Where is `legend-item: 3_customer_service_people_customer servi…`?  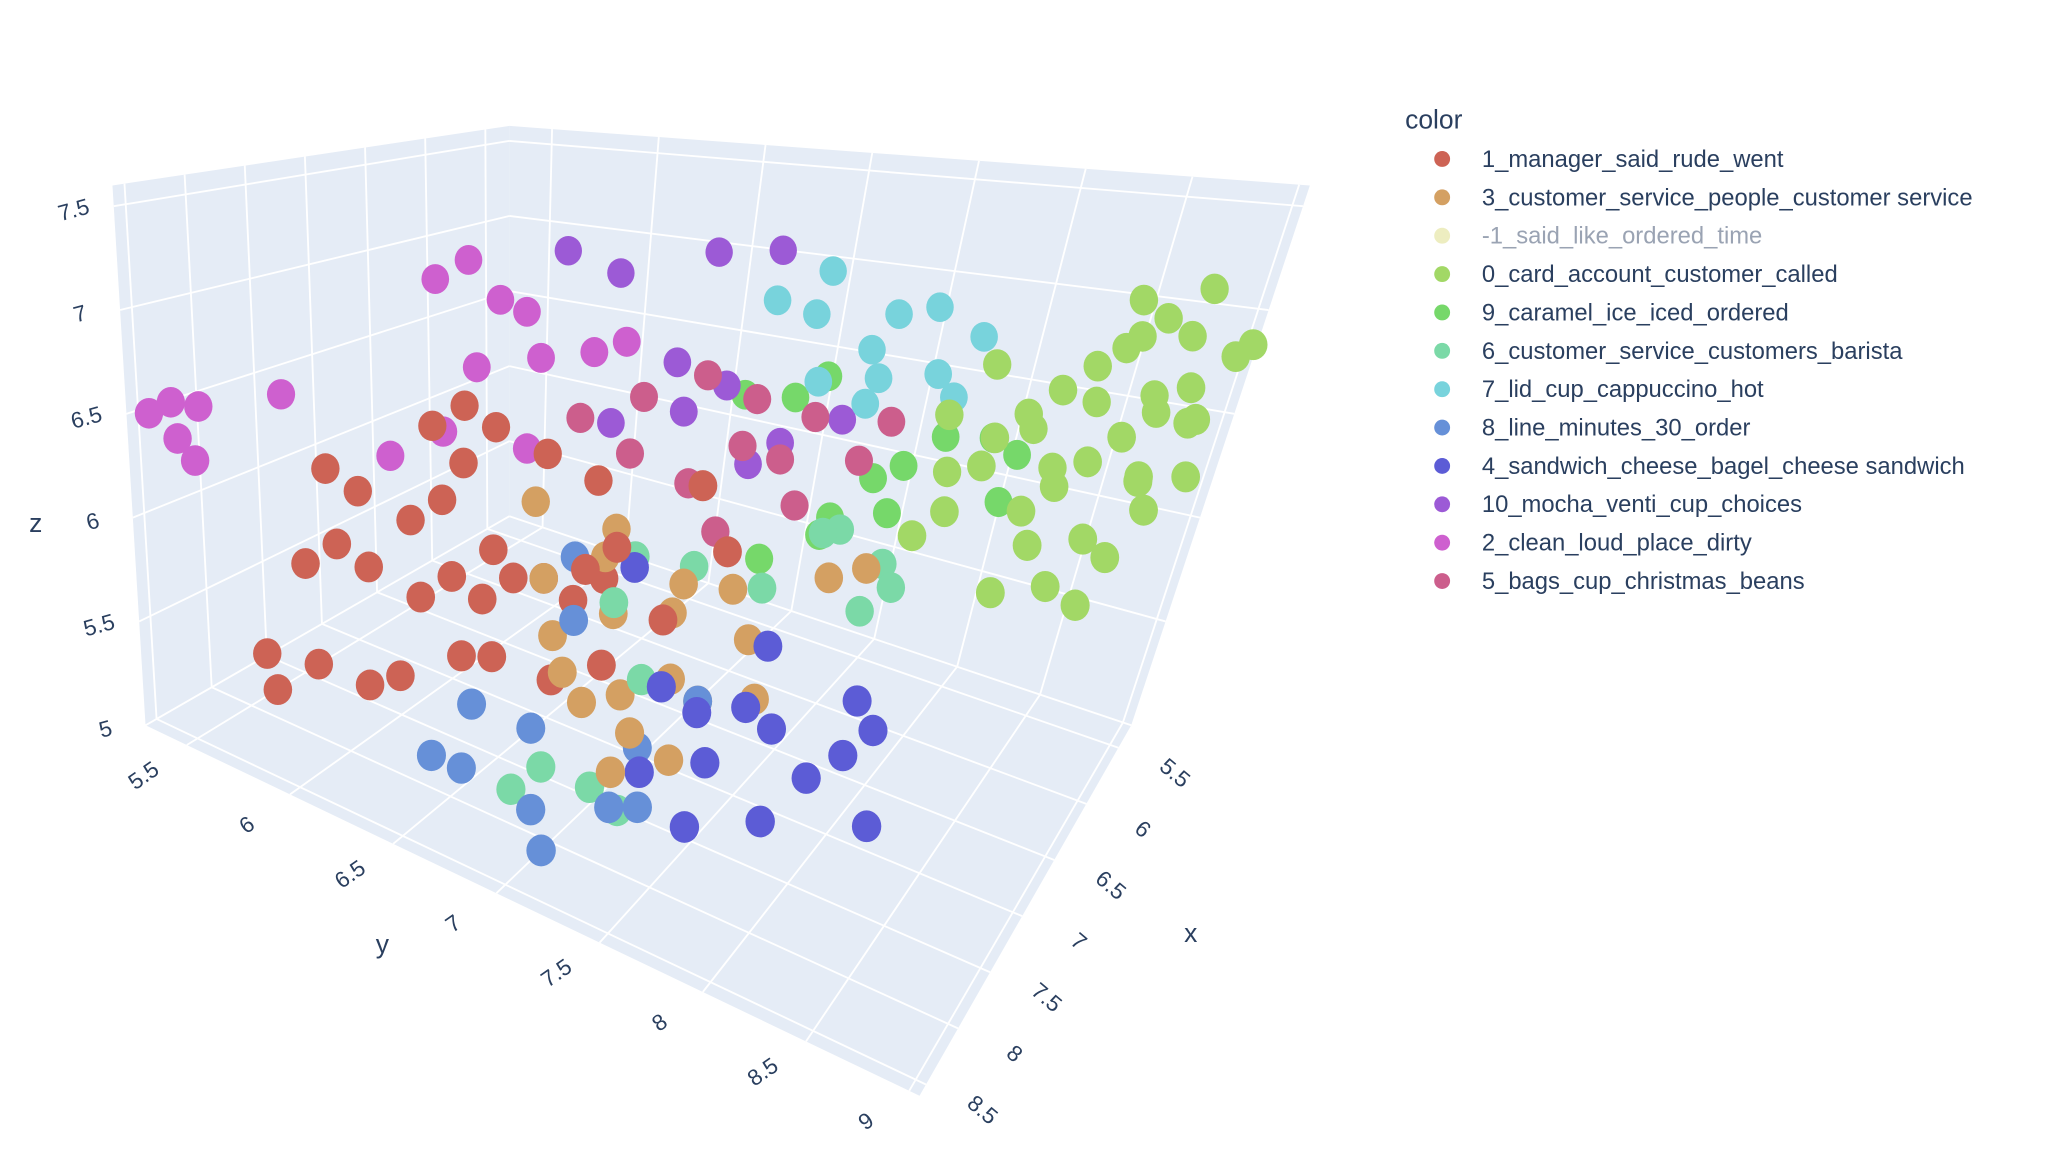 legend-item: 3_customer_service_people_customer servi… is located at coordinates (1703, 197).